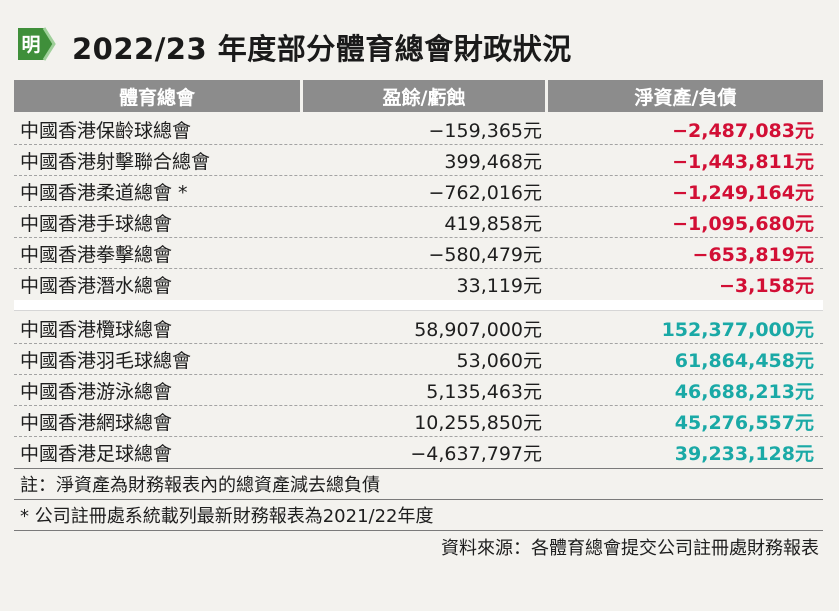  What do you see at coordinates (493, 161) in the screenshot?
I see `surplus-value: 399,468元` at bounding box center [493, 161].